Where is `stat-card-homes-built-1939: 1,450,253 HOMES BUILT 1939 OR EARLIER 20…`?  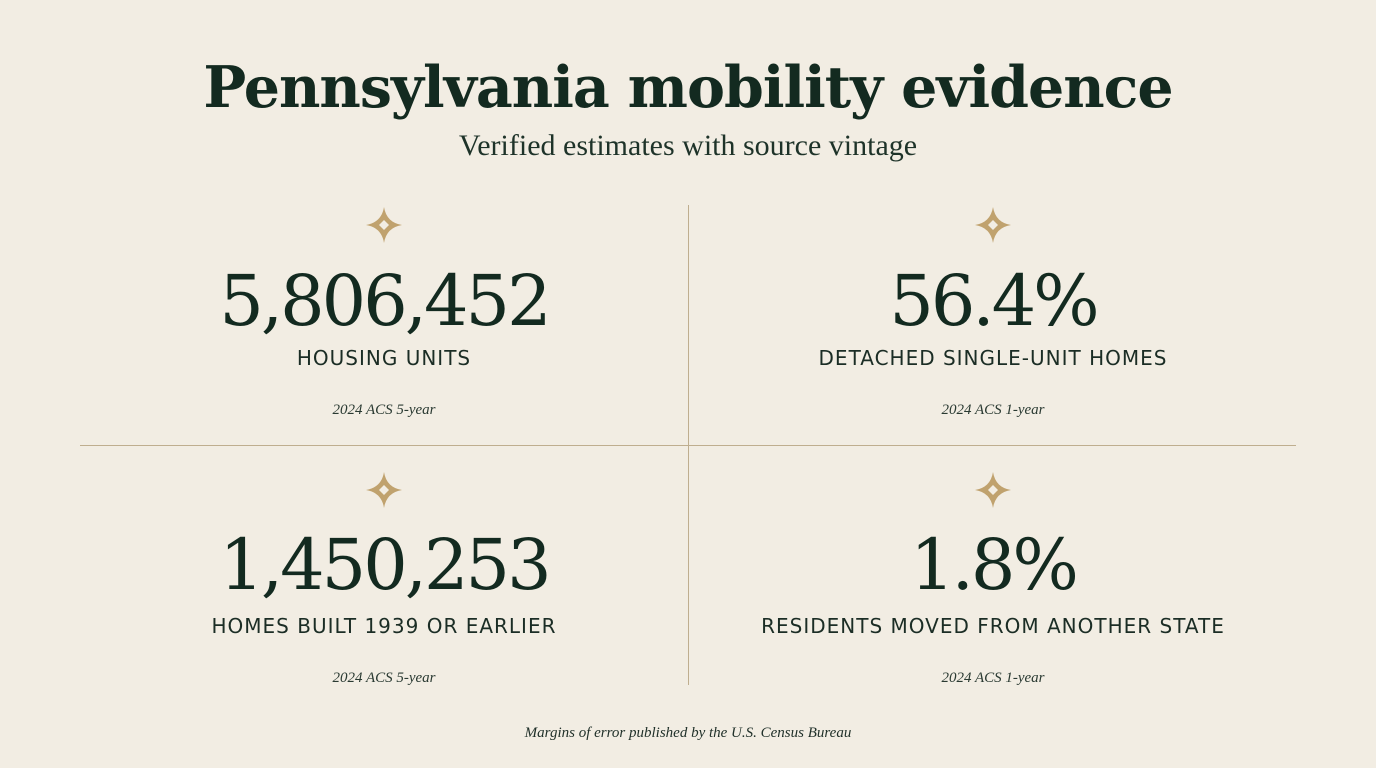 stat-card-homes-built-1939: 1,450,253 HOMES BUILT 1939 OR EARLIER 20… is located at coordinates (384, 566).